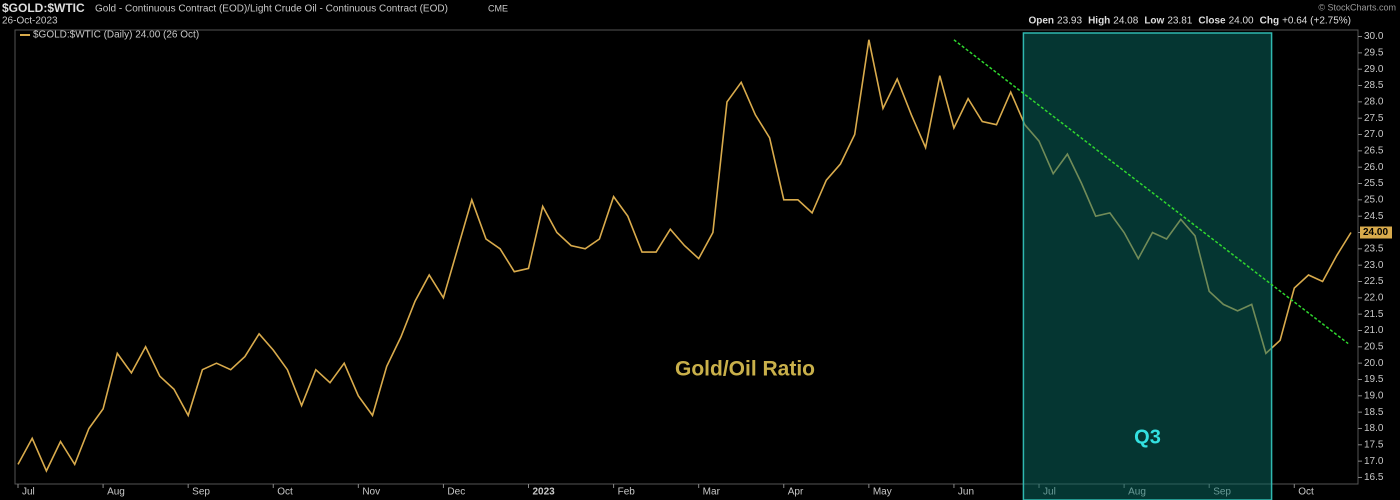  What do you see at coordinates (1374, 167) in the screenshot?
I see `y-tick-label: 26.0` at bounding box center [1374, 167].